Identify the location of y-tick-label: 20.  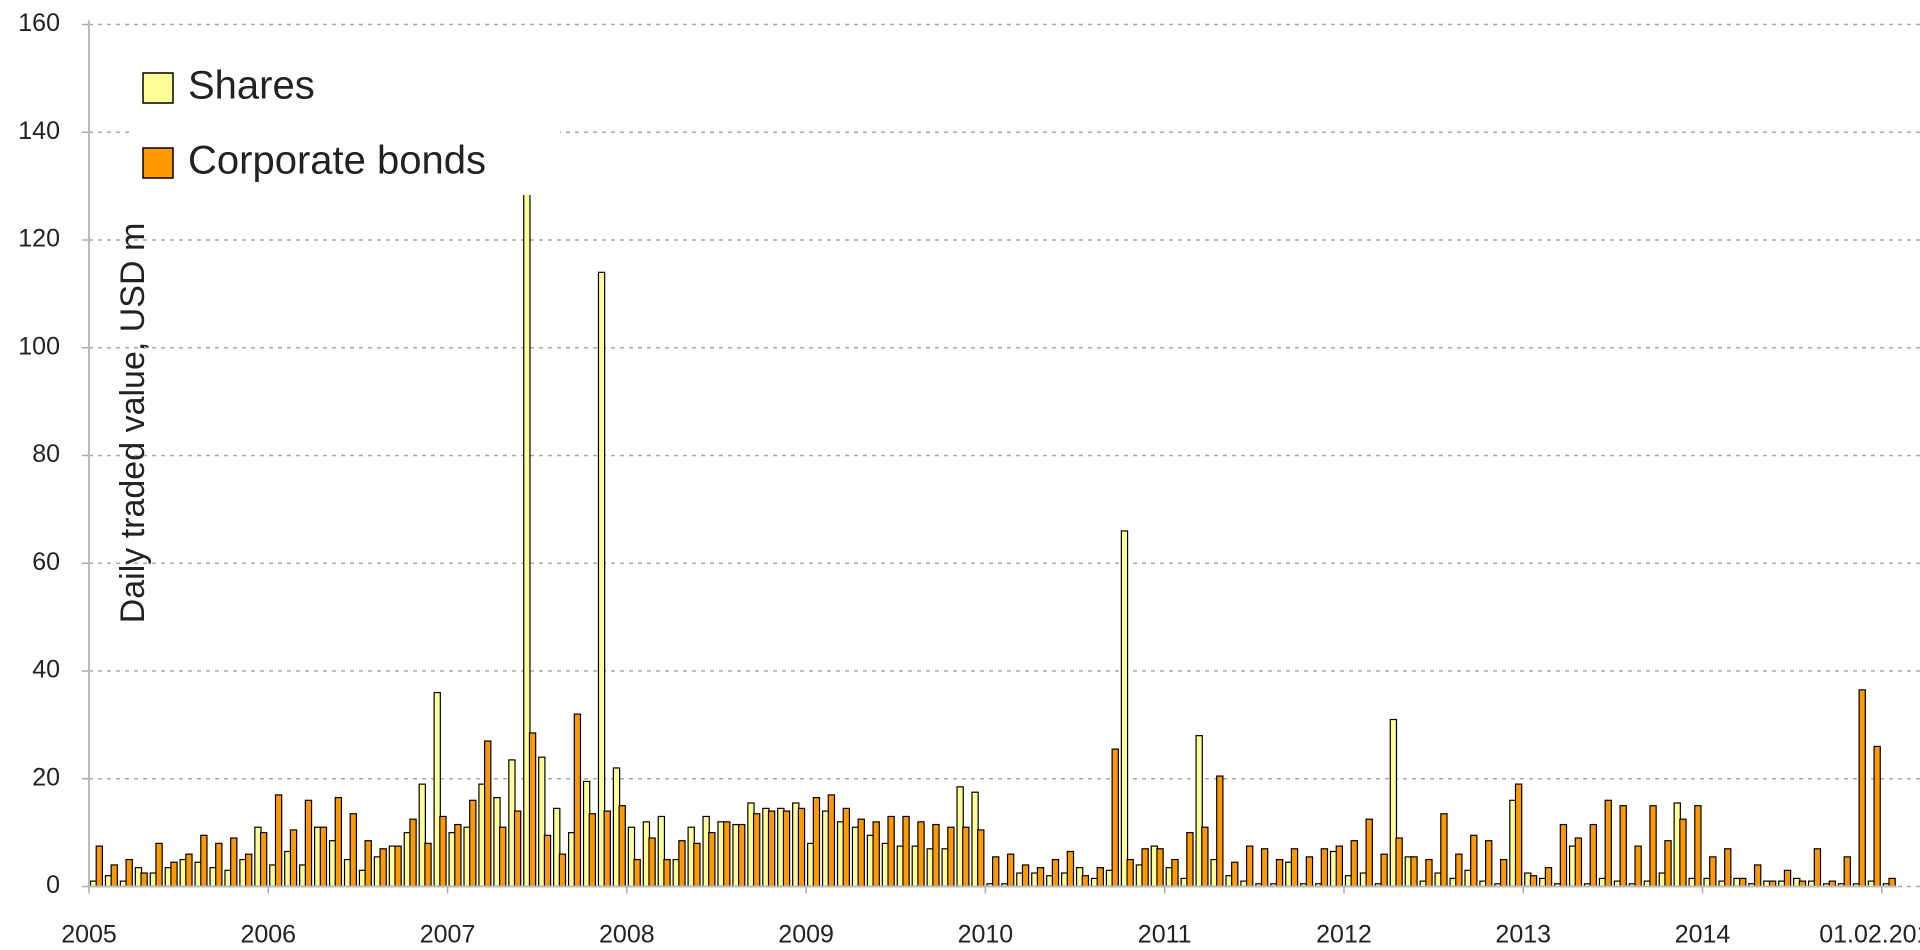
(46, 777).